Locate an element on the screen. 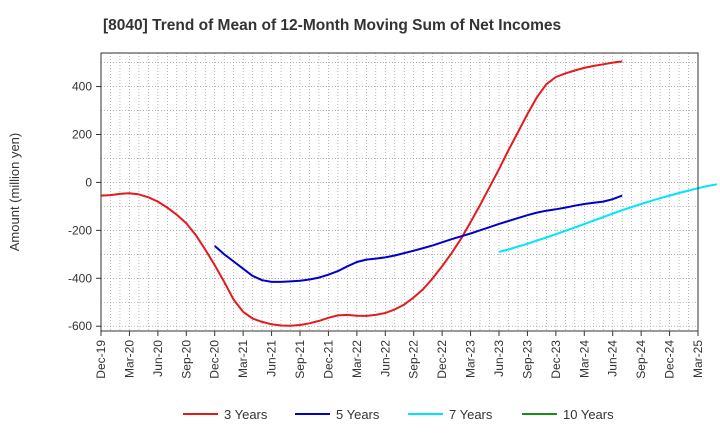 Image resolution: width=720 pixels, height=440 pixels. y-tick-label: 0 is located at coordinates (88, 182).